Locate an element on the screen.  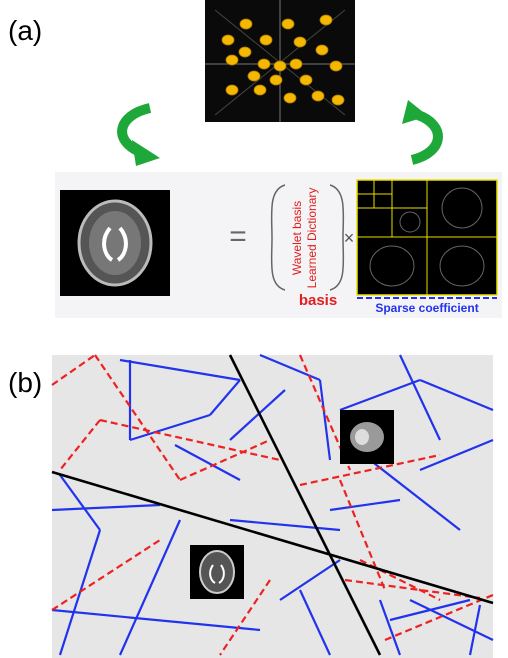
equals-sign: = is located at coordinates (238, 236).